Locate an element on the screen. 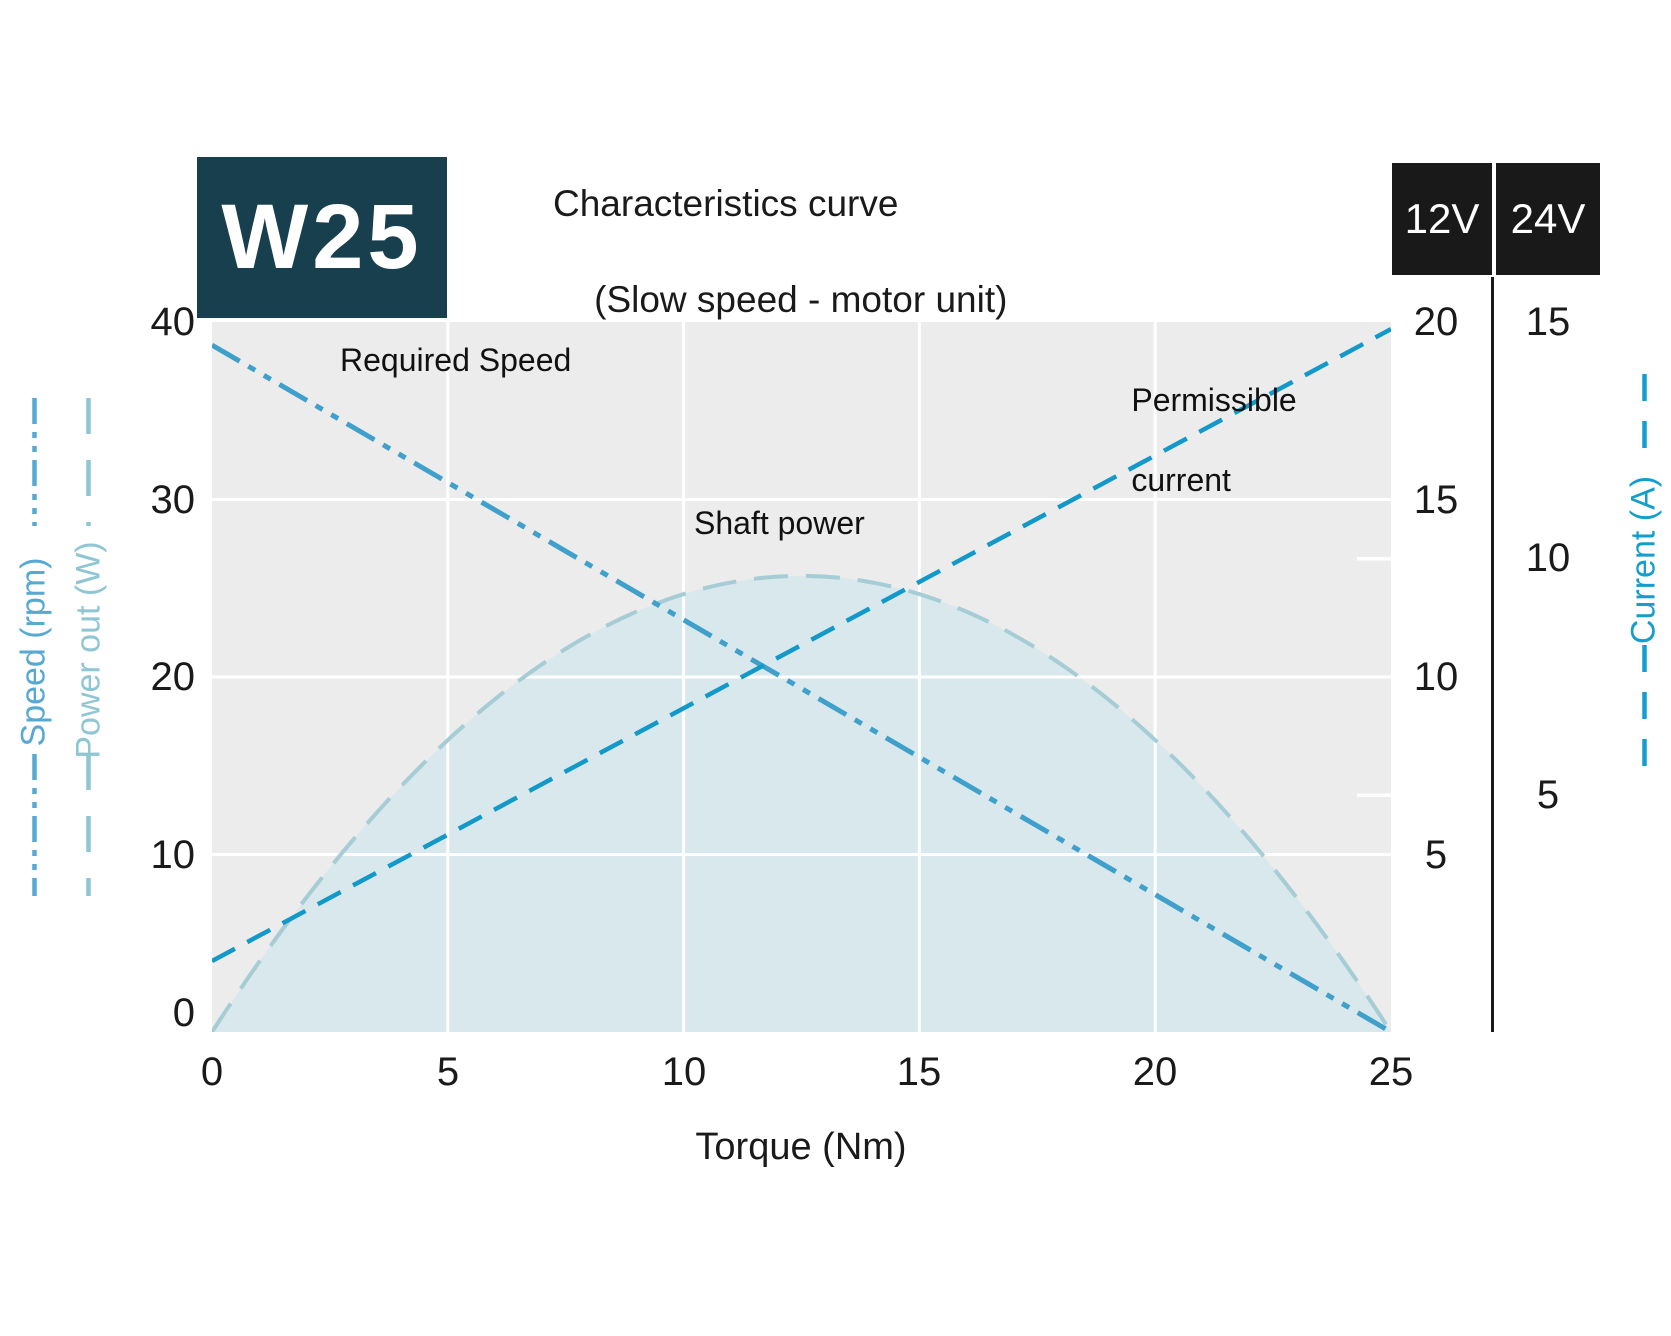 This screenshot has width=1671, height=1336. voltage-header-12v-label: 12V is located at coordinates (1442, 218).